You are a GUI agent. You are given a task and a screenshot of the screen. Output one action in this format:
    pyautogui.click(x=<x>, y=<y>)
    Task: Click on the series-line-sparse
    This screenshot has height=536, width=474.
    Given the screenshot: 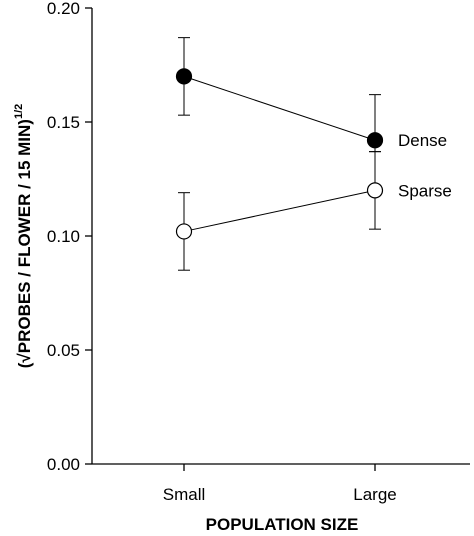 What is the action you would take?
    pyautogui.click(x=279, y=210)
    